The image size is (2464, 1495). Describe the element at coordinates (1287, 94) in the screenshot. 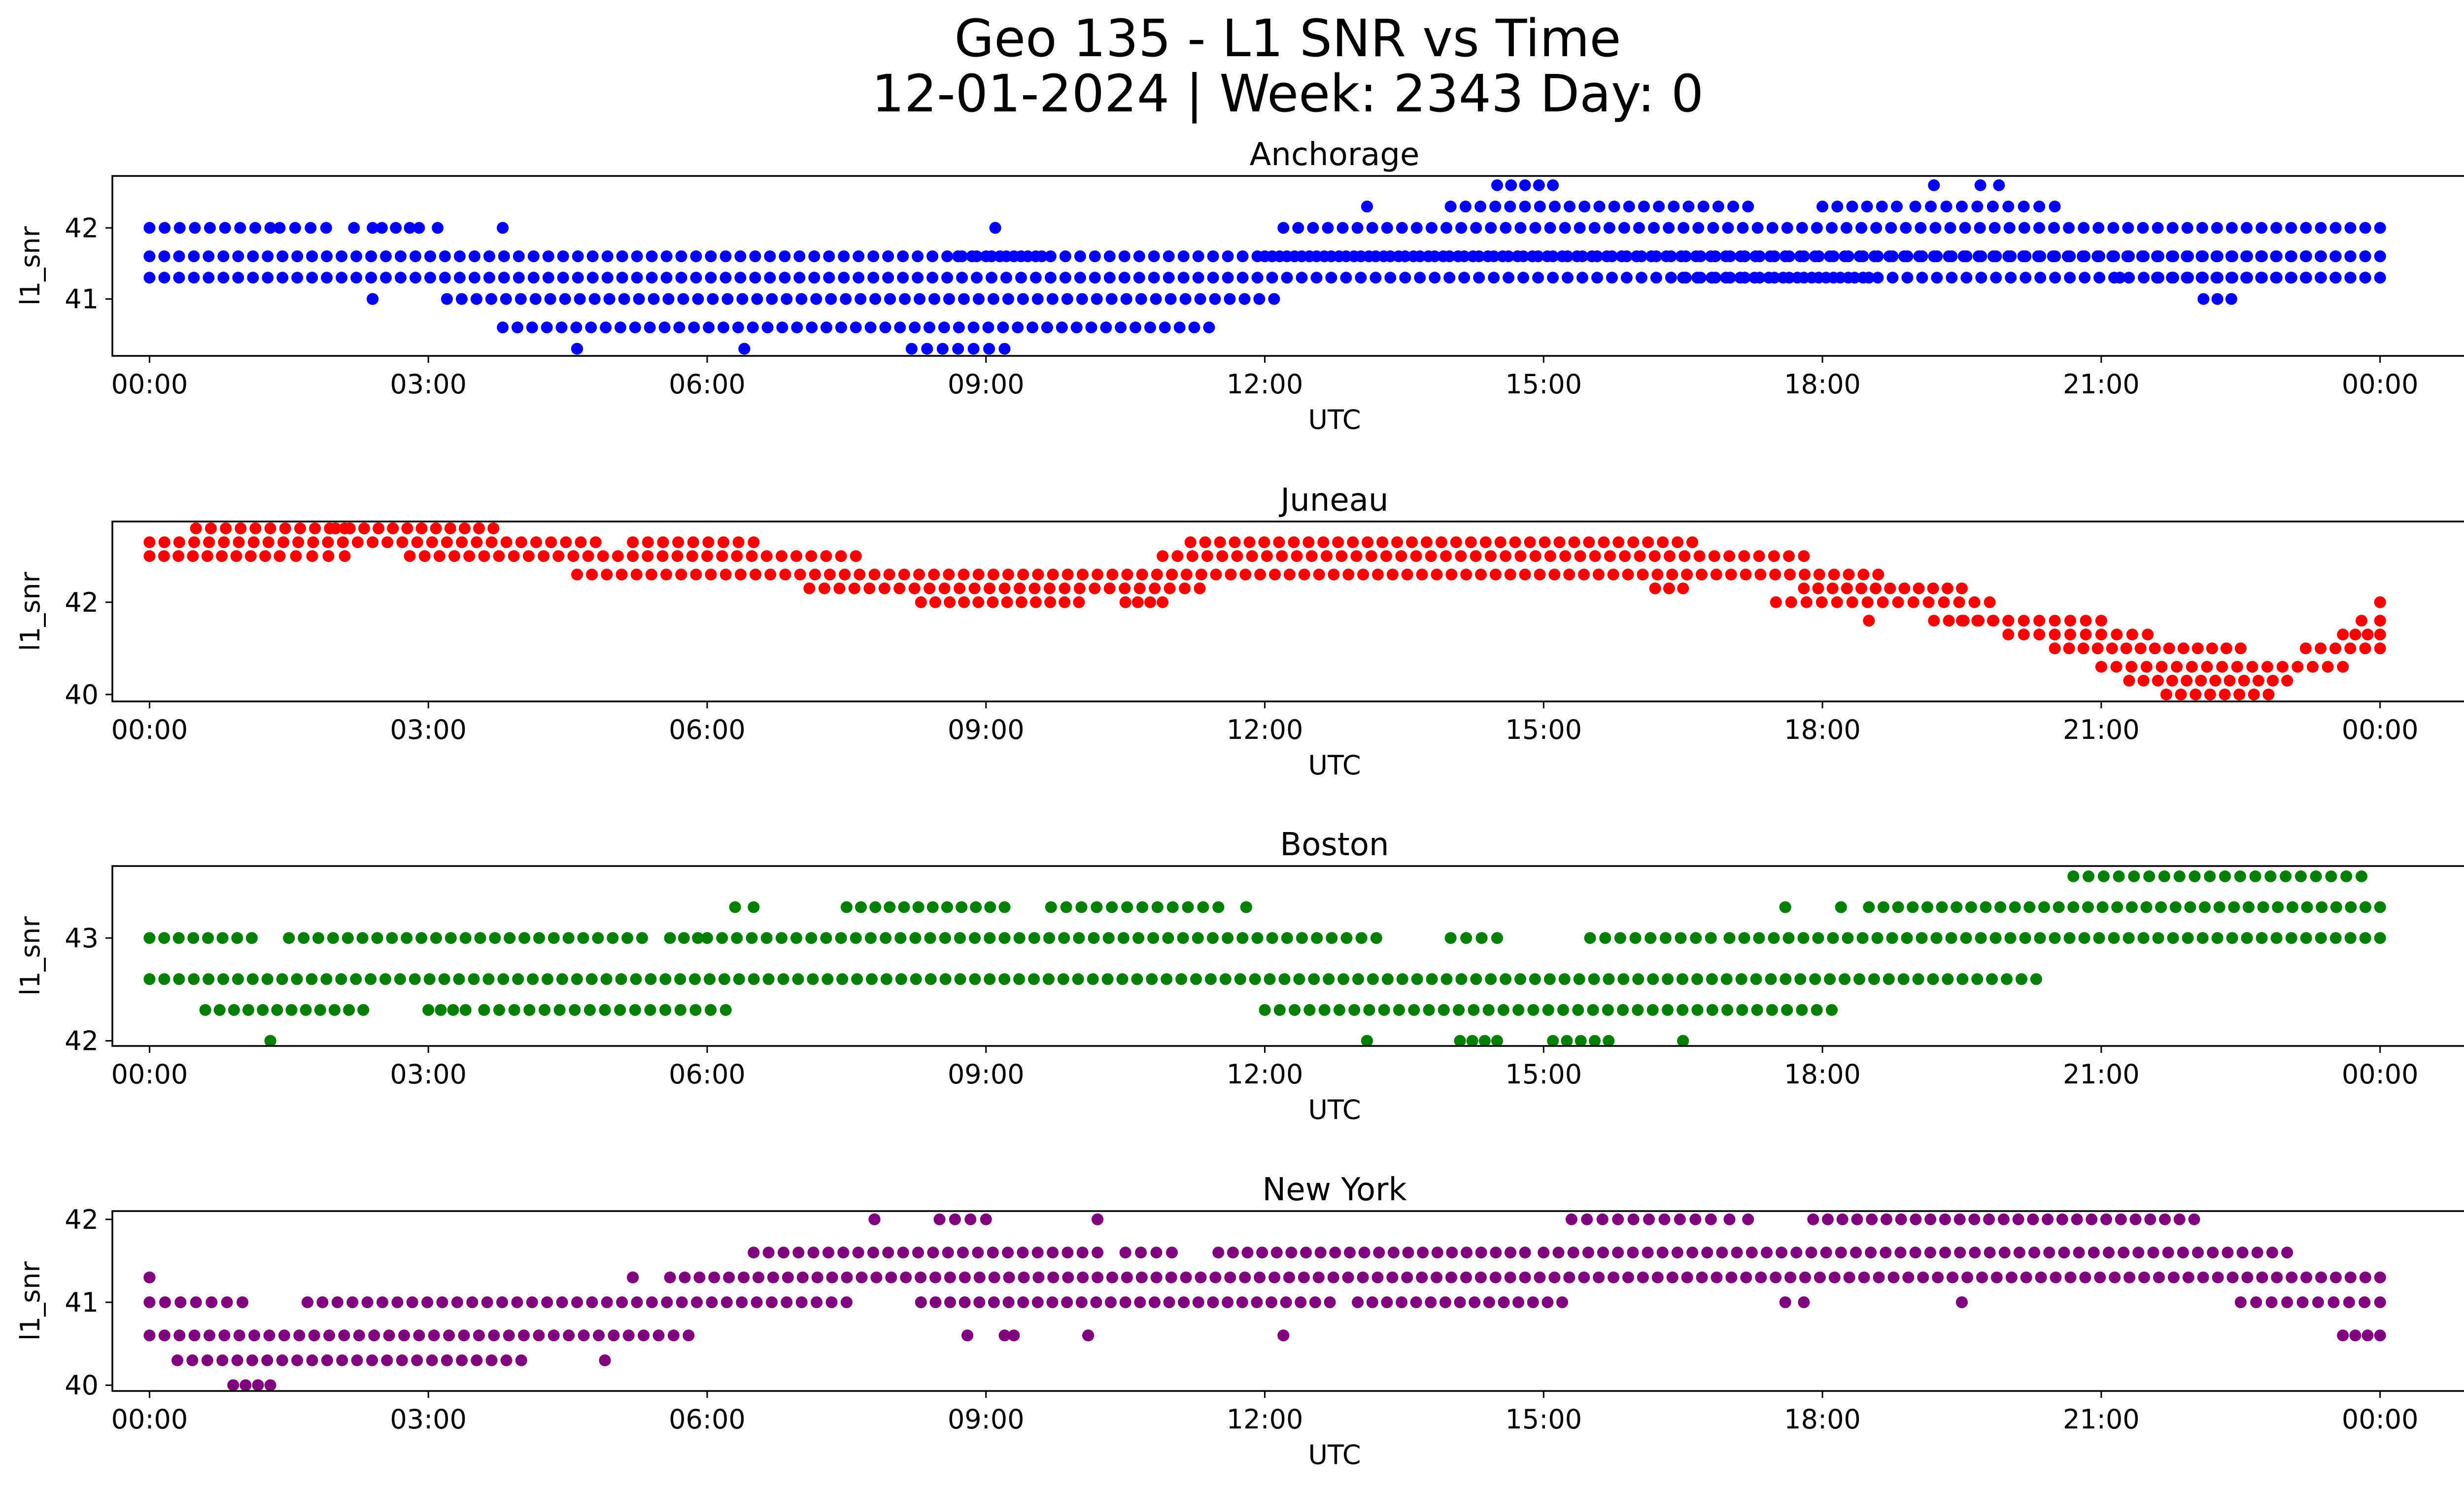

I see `figure-subtitle: 12-01-2024 | Week: 2343 Day: 0` at that location.